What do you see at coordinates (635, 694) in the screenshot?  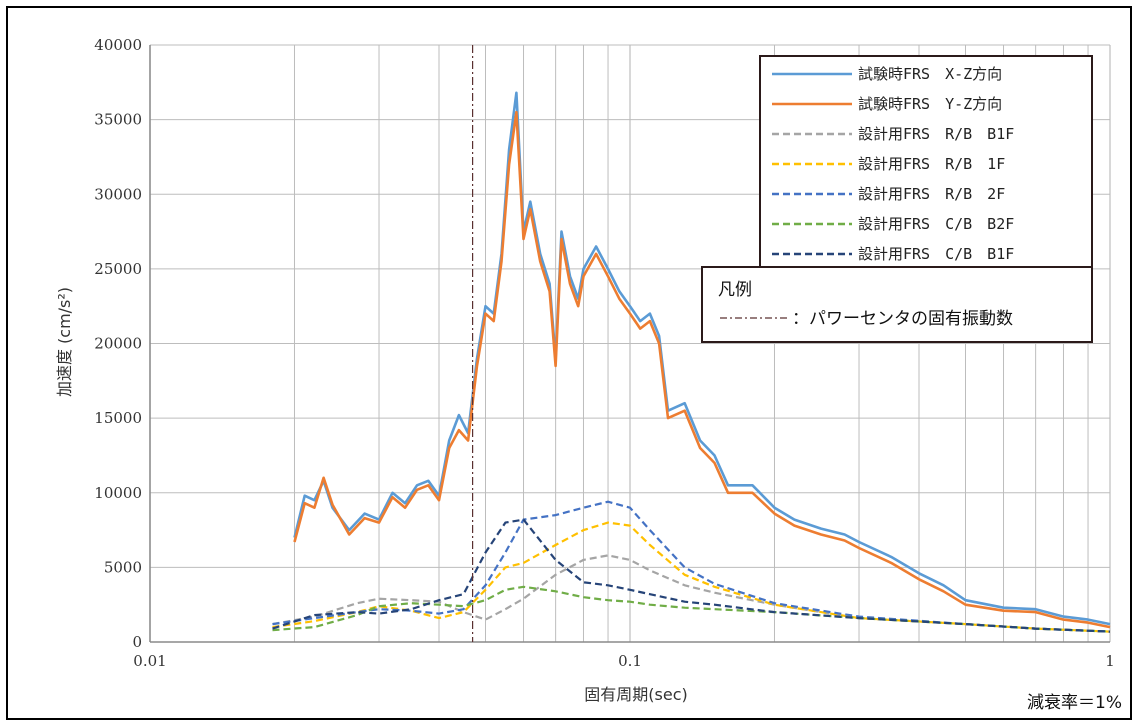 I see `x-axis-title: 固有周期(sec)` at bounding box center [635, 694].